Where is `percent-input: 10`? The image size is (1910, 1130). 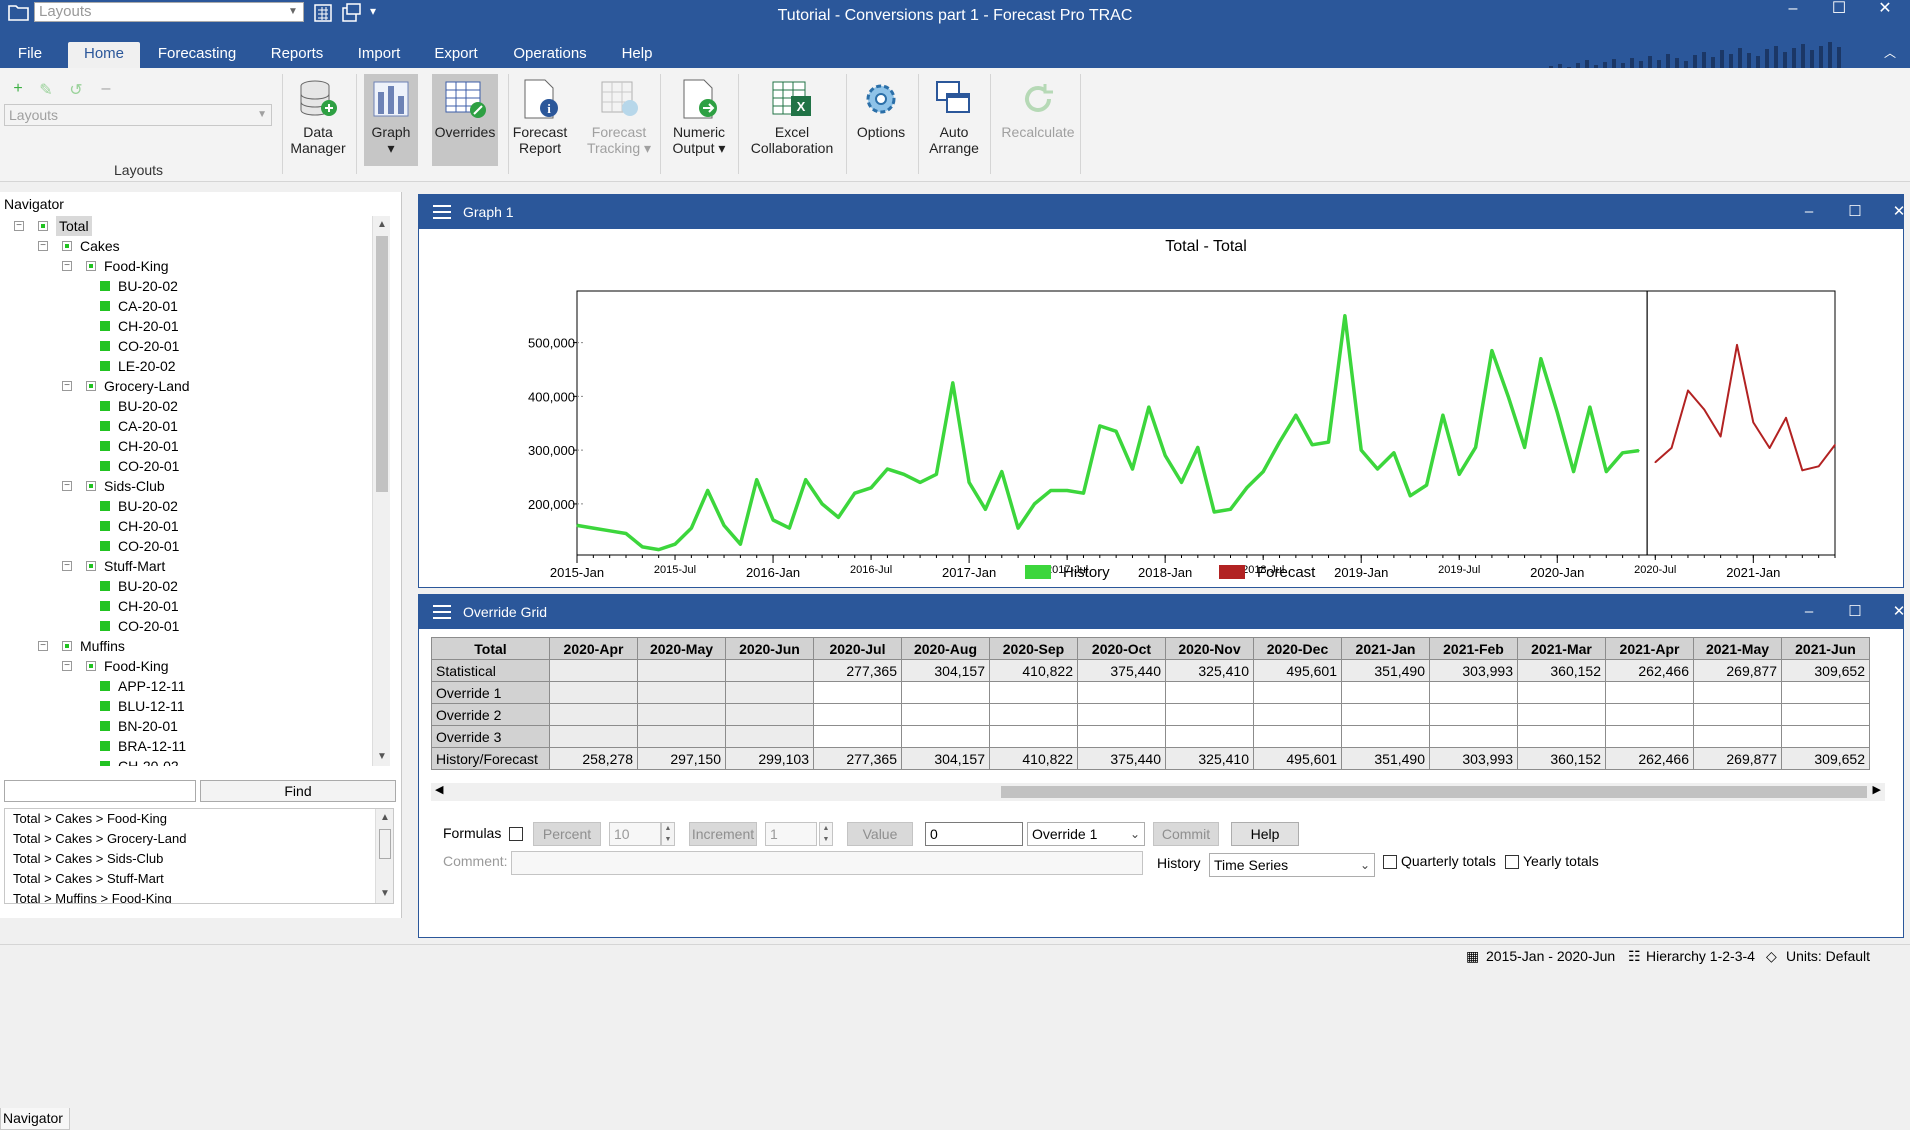
percent-input: 10 is located at coordinates (635, 834).